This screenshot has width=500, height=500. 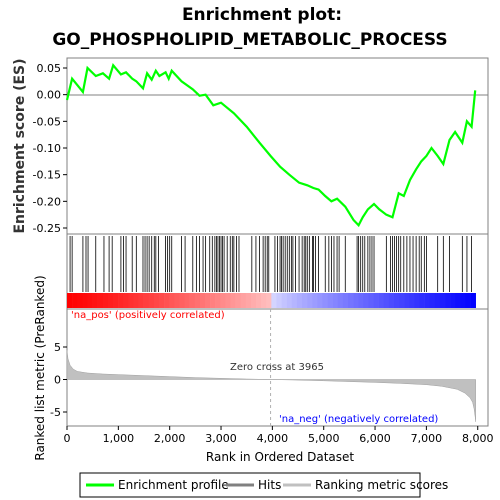 I want to click on es-ytick-label: -0.15, so click(x=47, y=175).